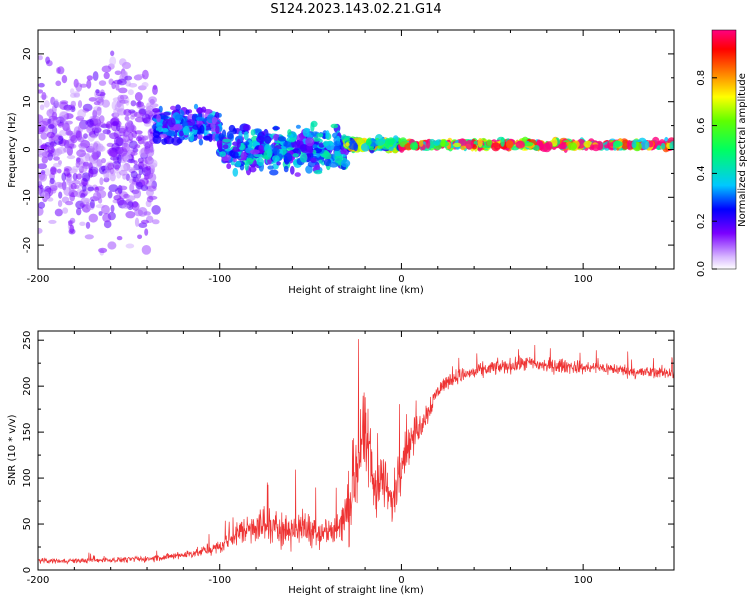 The width and height of the screenshot is (750, 600). I want to click on colorbar-gradient, so click(724, 149).